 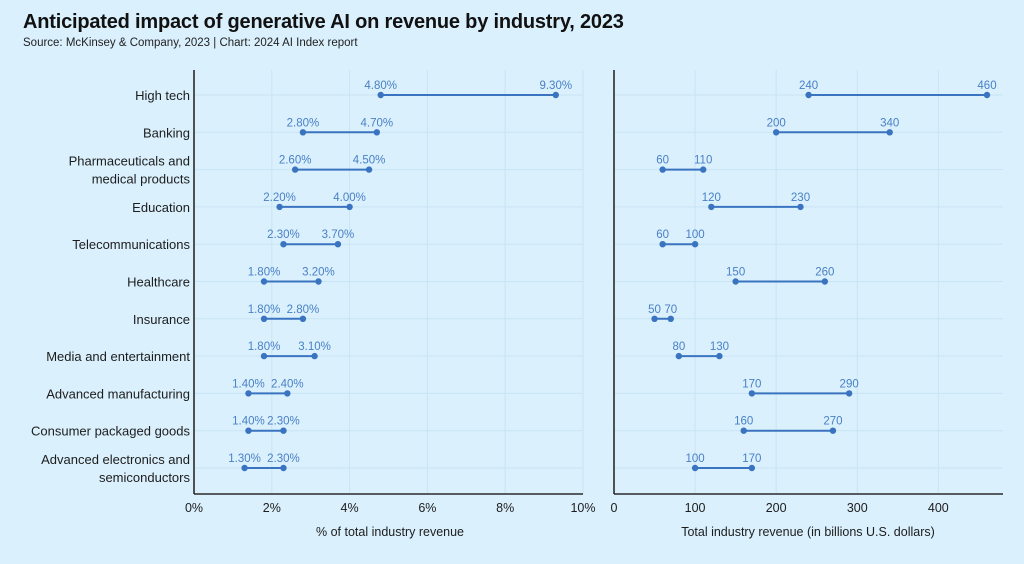 I want to click on category-label: Media and entertainment, so click(x=118, y=356).